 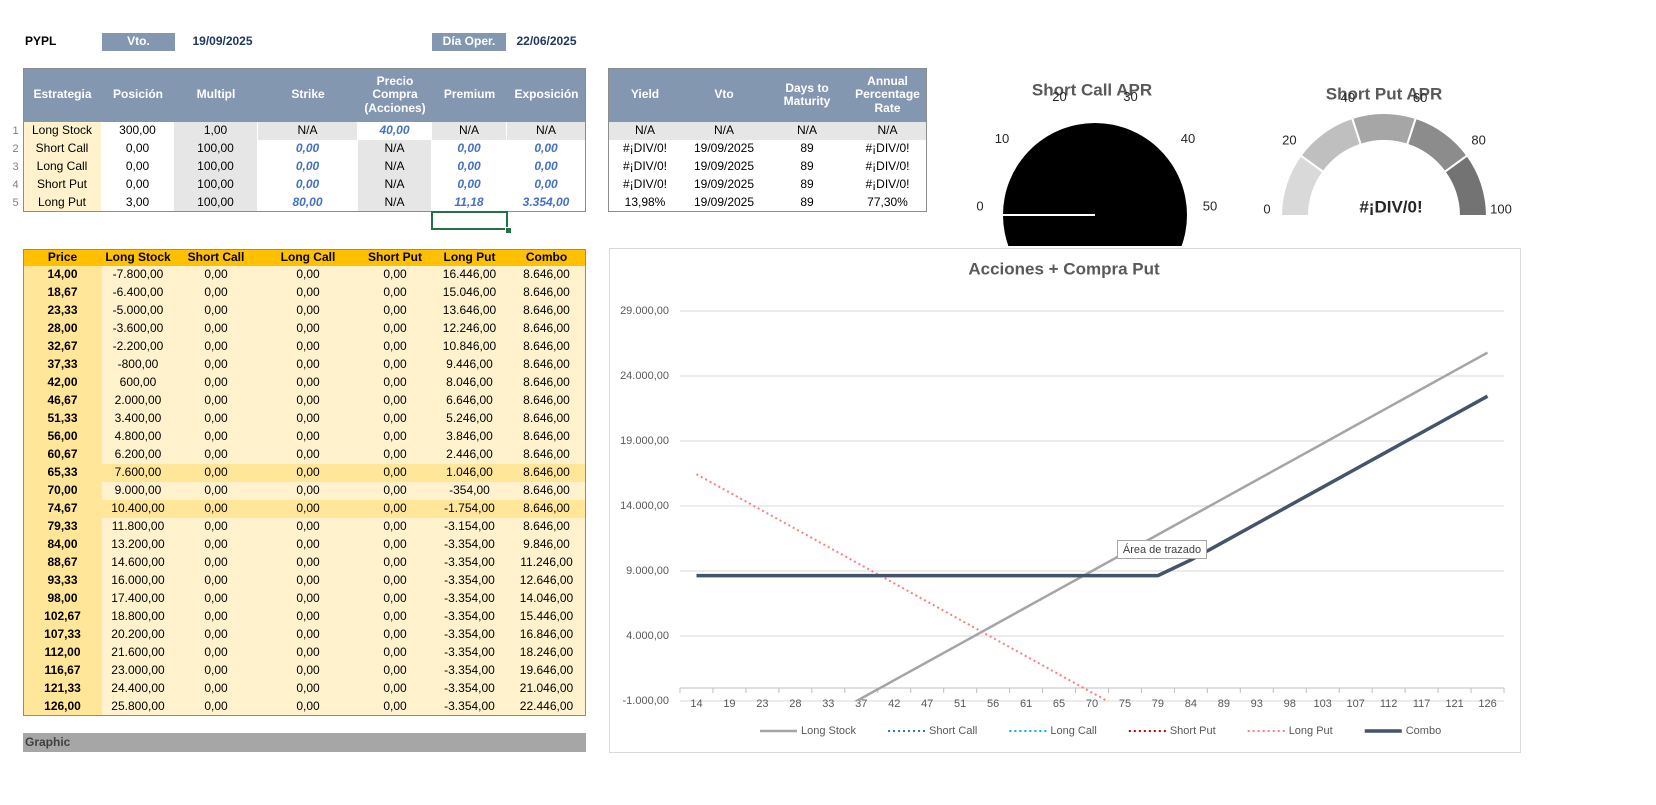 I want to click on table-cell: -1.754,00, so click(x=469, y=509).